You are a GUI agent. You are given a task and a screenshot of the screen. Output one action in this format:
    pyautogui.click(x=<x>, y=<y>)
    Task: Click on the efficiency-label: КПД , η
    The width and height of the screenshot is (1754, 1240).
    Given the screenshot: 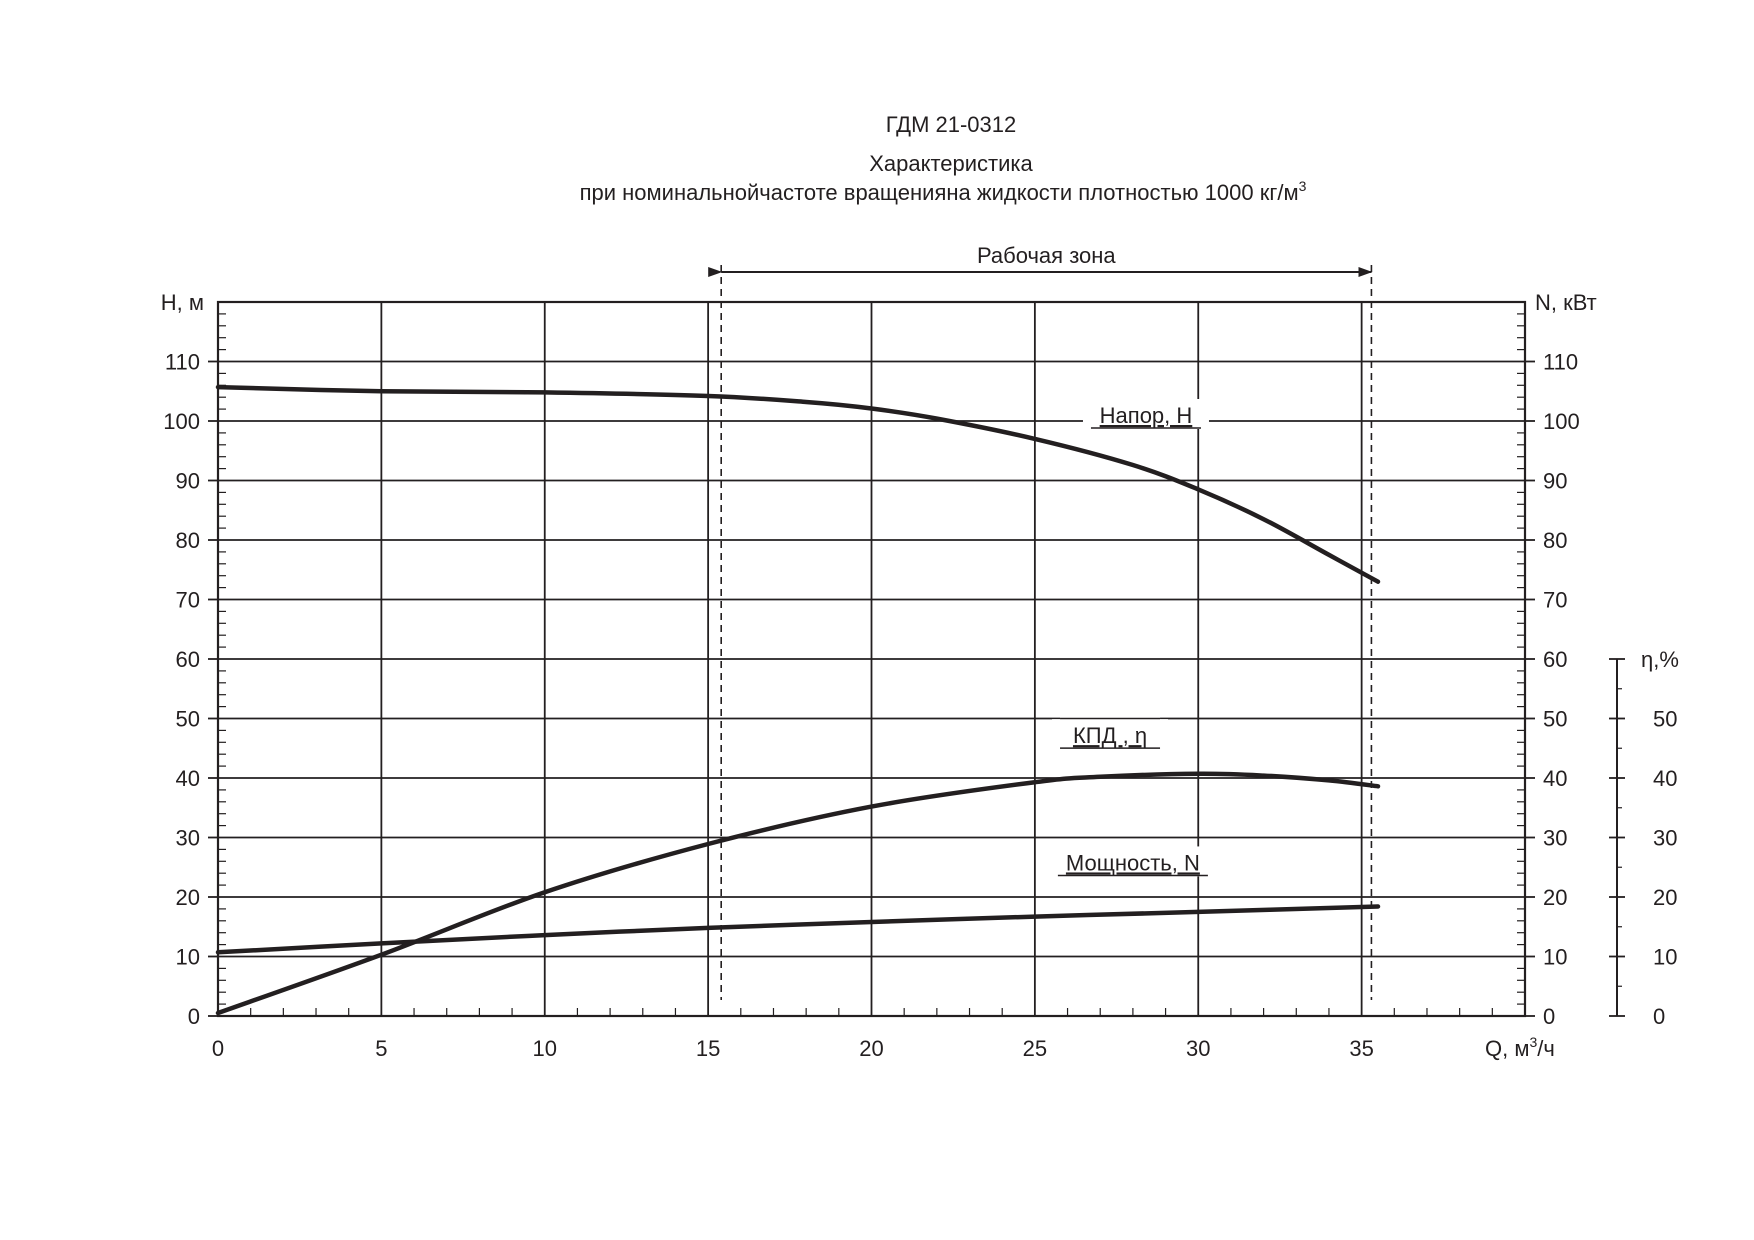 What is the action you would take?
    pyautogui.click(x=1110, y=735)
    